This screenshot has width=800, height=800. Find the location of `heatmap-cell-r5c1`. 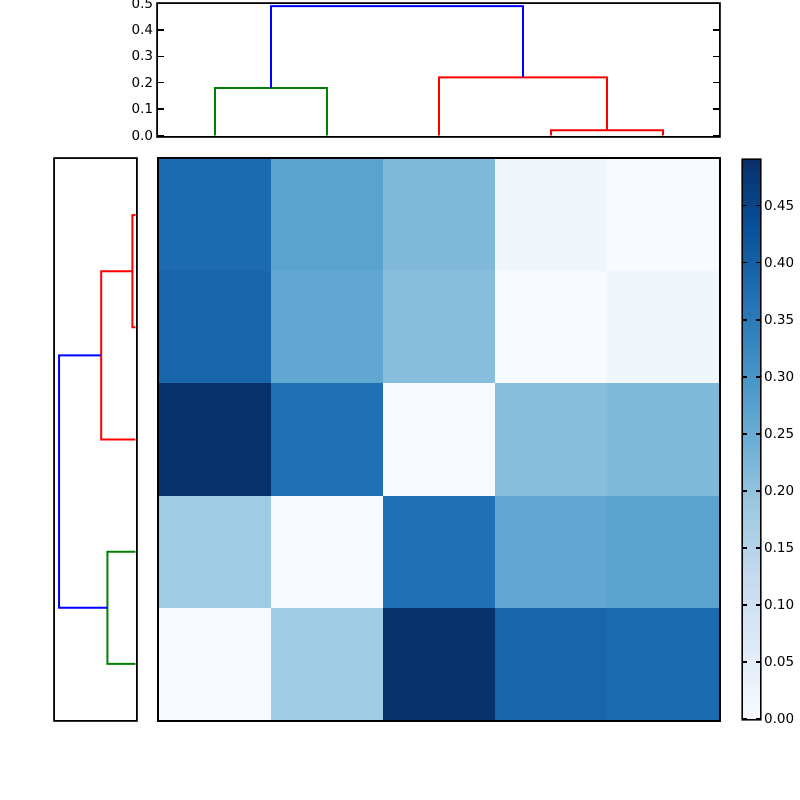

heatmap-cell-r5c1 is located at coordinates (215, 663).